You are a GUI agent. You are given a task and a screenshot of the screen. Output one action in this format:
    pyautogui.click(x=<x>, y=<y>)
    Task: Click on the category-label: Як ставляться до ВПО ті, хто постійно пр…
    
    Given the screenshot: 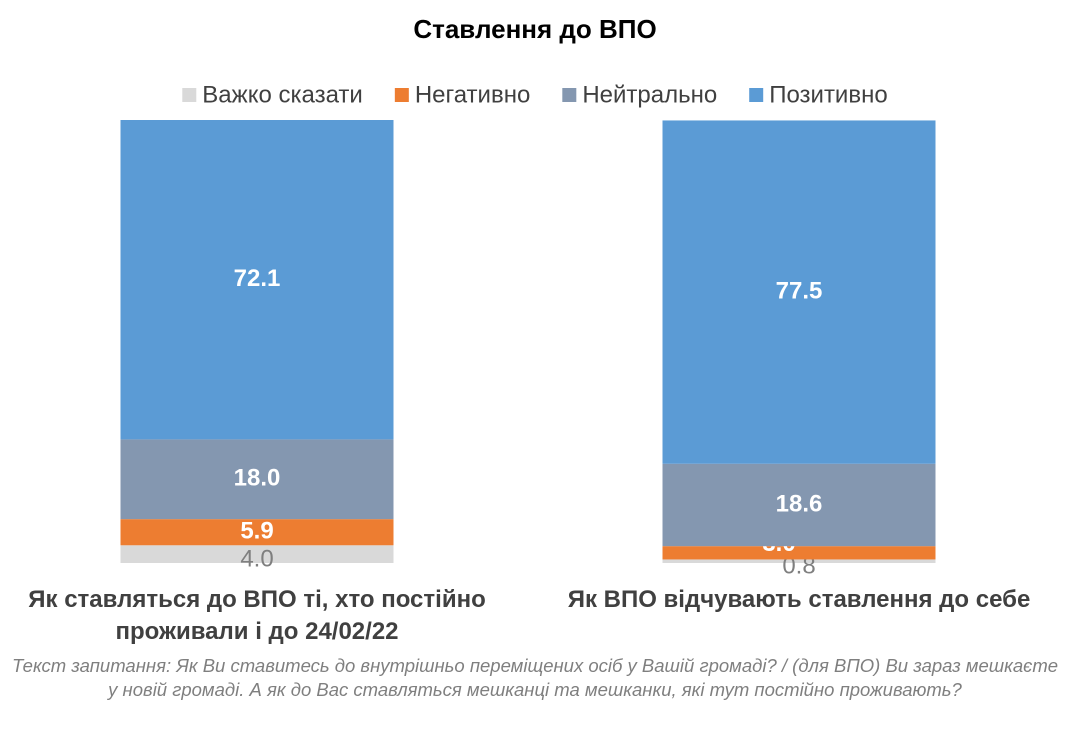 What is the action you would take?
    pyautogui.click(x=257, y=615)
    